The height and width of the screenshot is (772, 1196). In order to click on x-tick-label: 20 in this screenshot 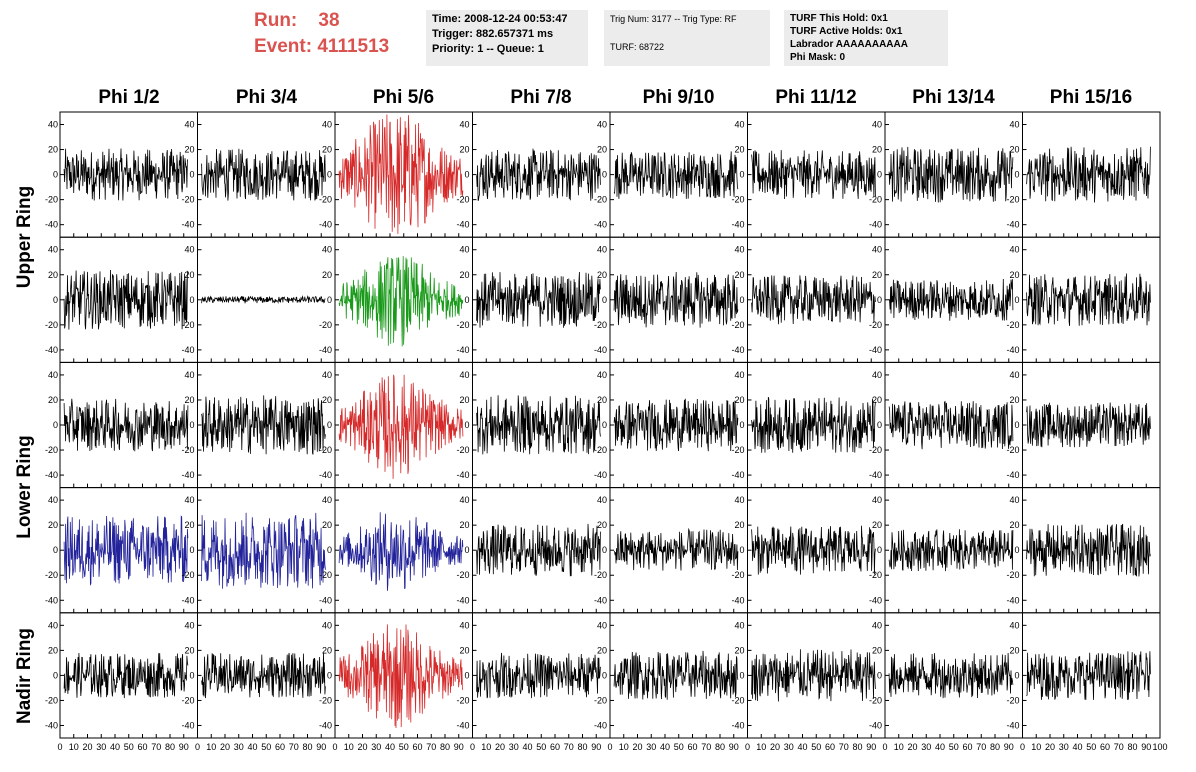, I will do `click(775, 747)`.